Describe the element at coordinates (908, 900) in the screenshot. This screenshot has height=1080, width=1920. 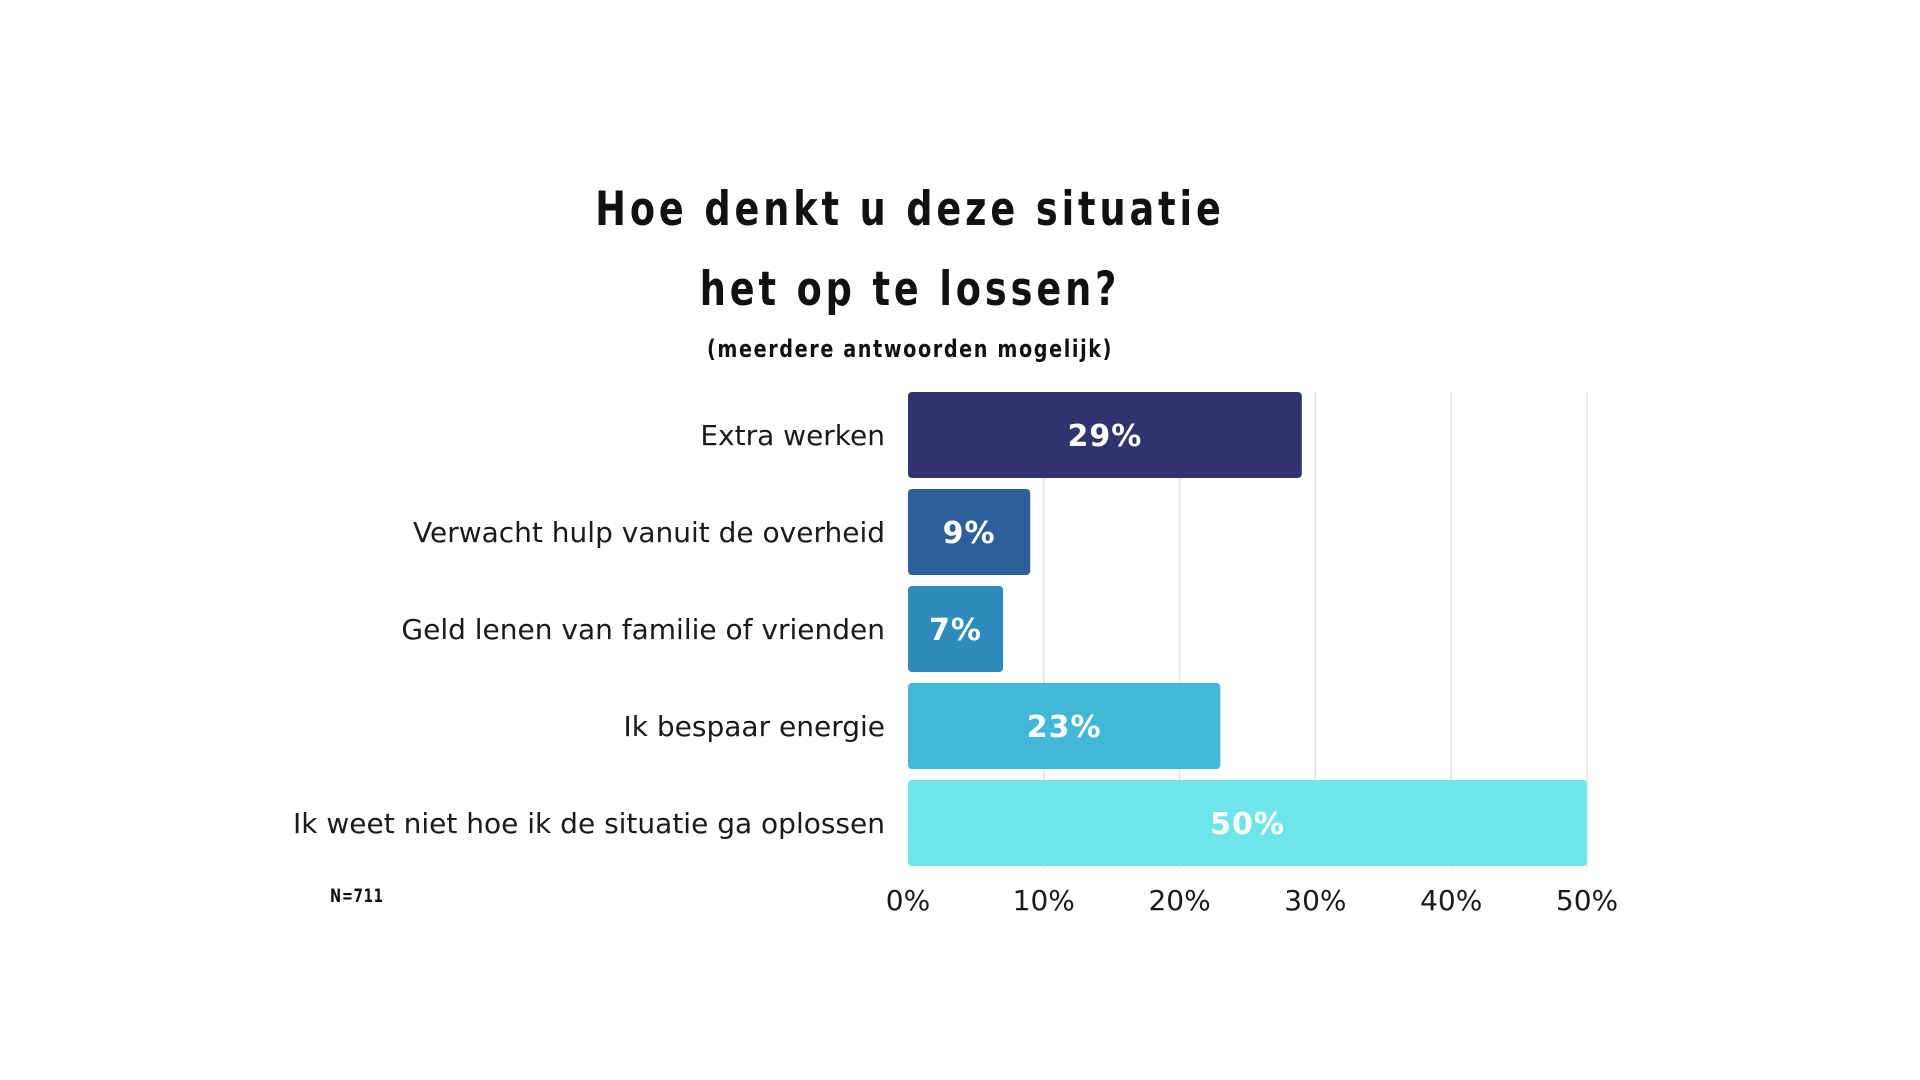
I see `x-tick-label: 0%` at that location.